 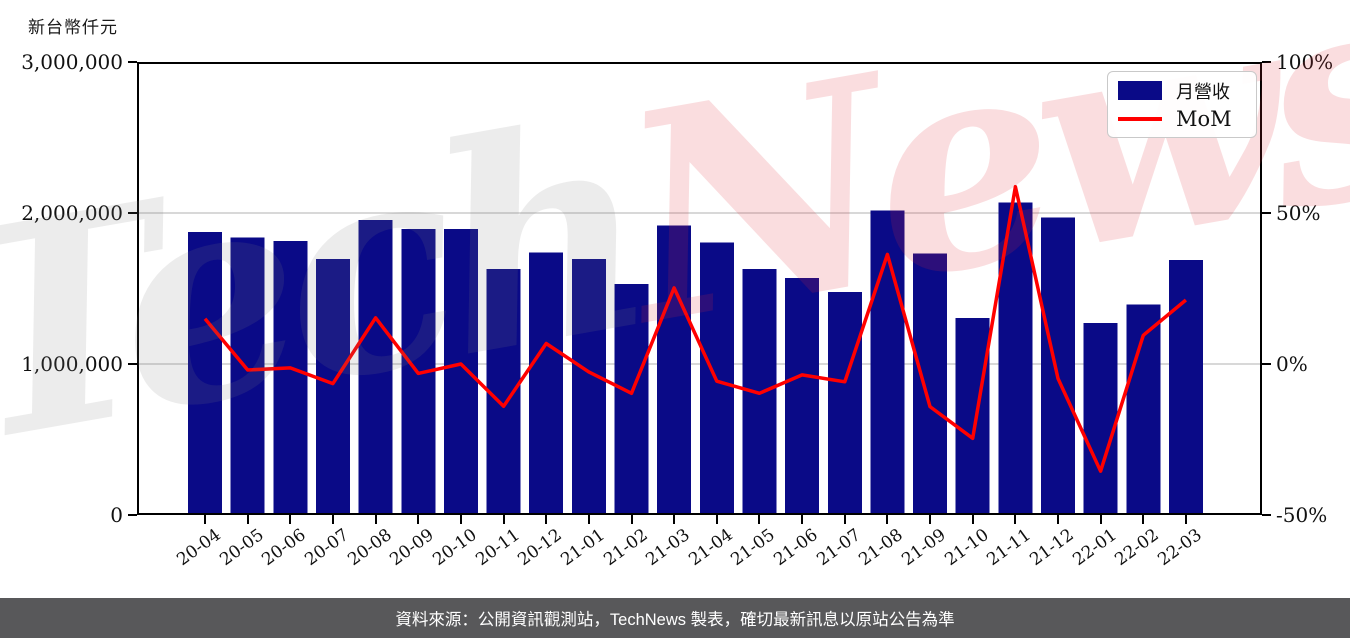 I want to click on y-tick-label-left: 2,000,000, so click(x=72, y=213).